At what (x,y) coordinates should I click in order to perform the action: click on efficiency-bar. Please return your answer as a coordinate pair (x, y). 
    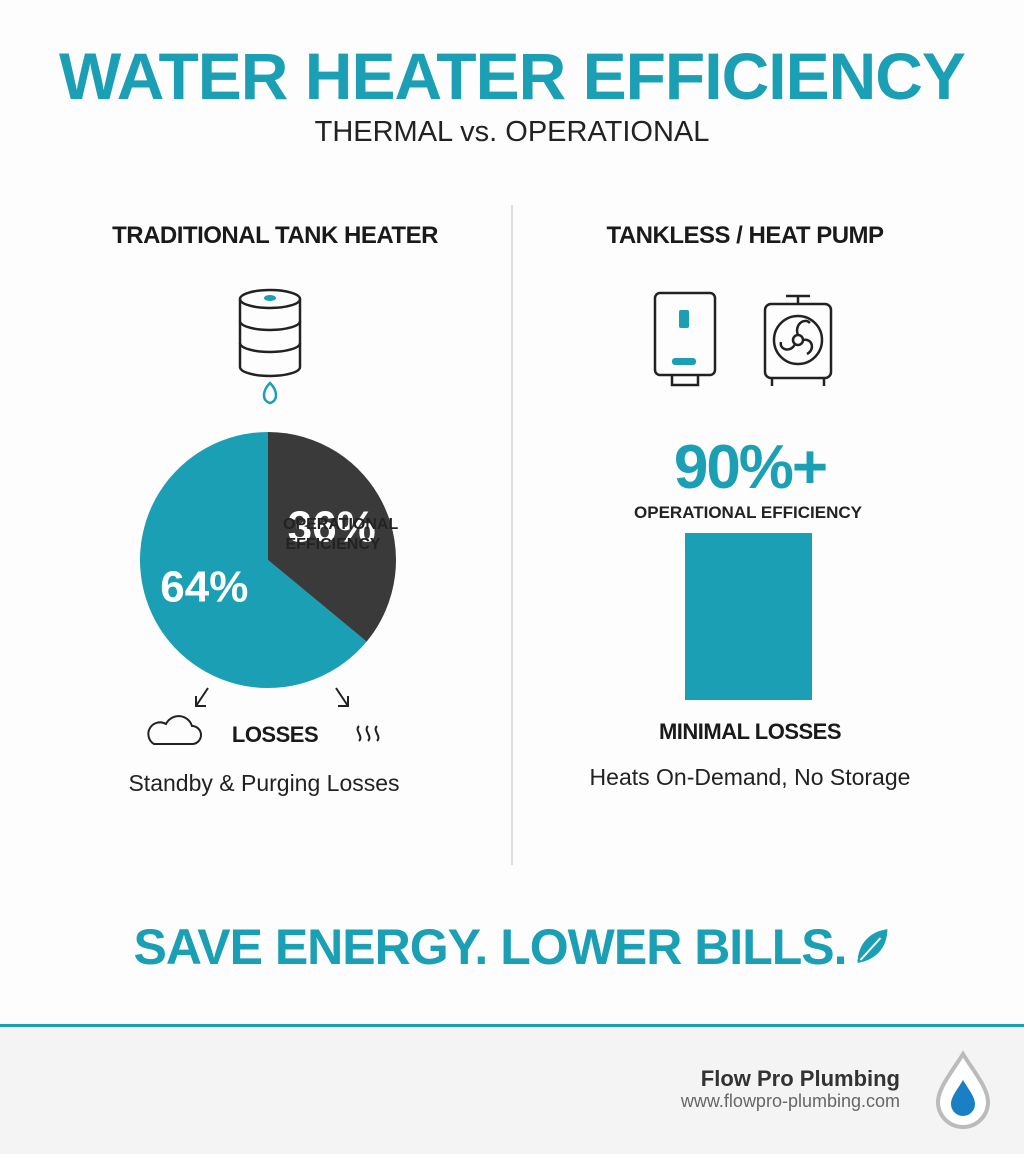
    Looking at the image, I should click on (748, 616).